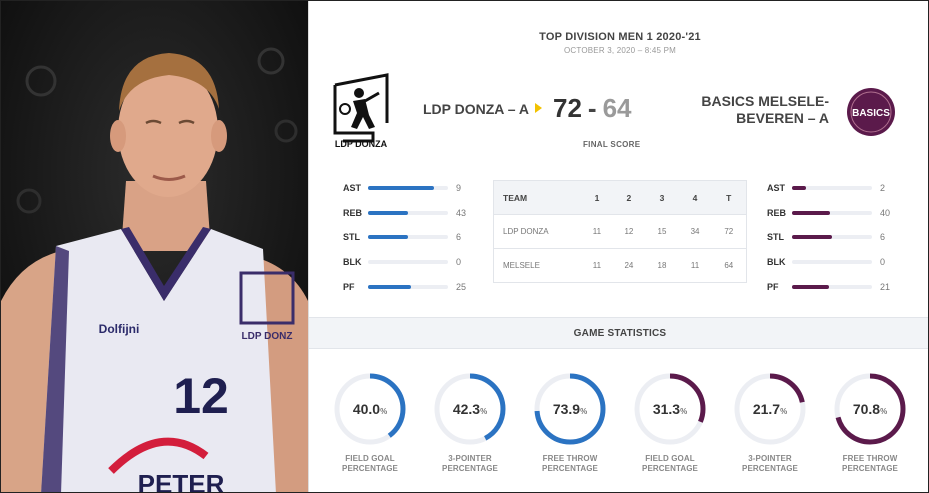 The image size is (929, 493). Describe the element at coordinates (617, 108) in the screenshot. I see `away-score: 64` at that location.